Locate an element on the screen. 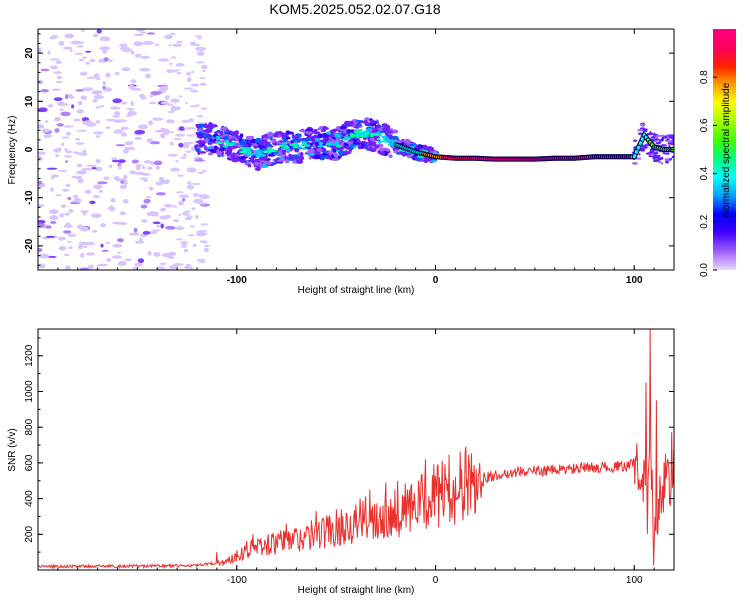 Image resolution: width=750 pixels, height=605 pixels. figure-title: KOM5.2025.052.02.07.G18 is located at coordinates (354, 9).